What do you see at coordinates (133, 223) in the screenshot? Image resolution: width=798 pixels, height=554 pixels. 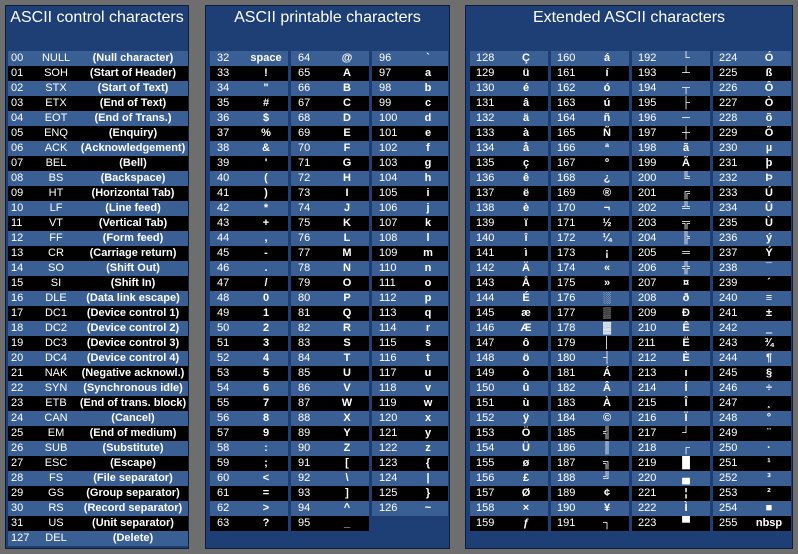 I see `char-description: (Vertical Tab)` at bounding box center [133, 223].